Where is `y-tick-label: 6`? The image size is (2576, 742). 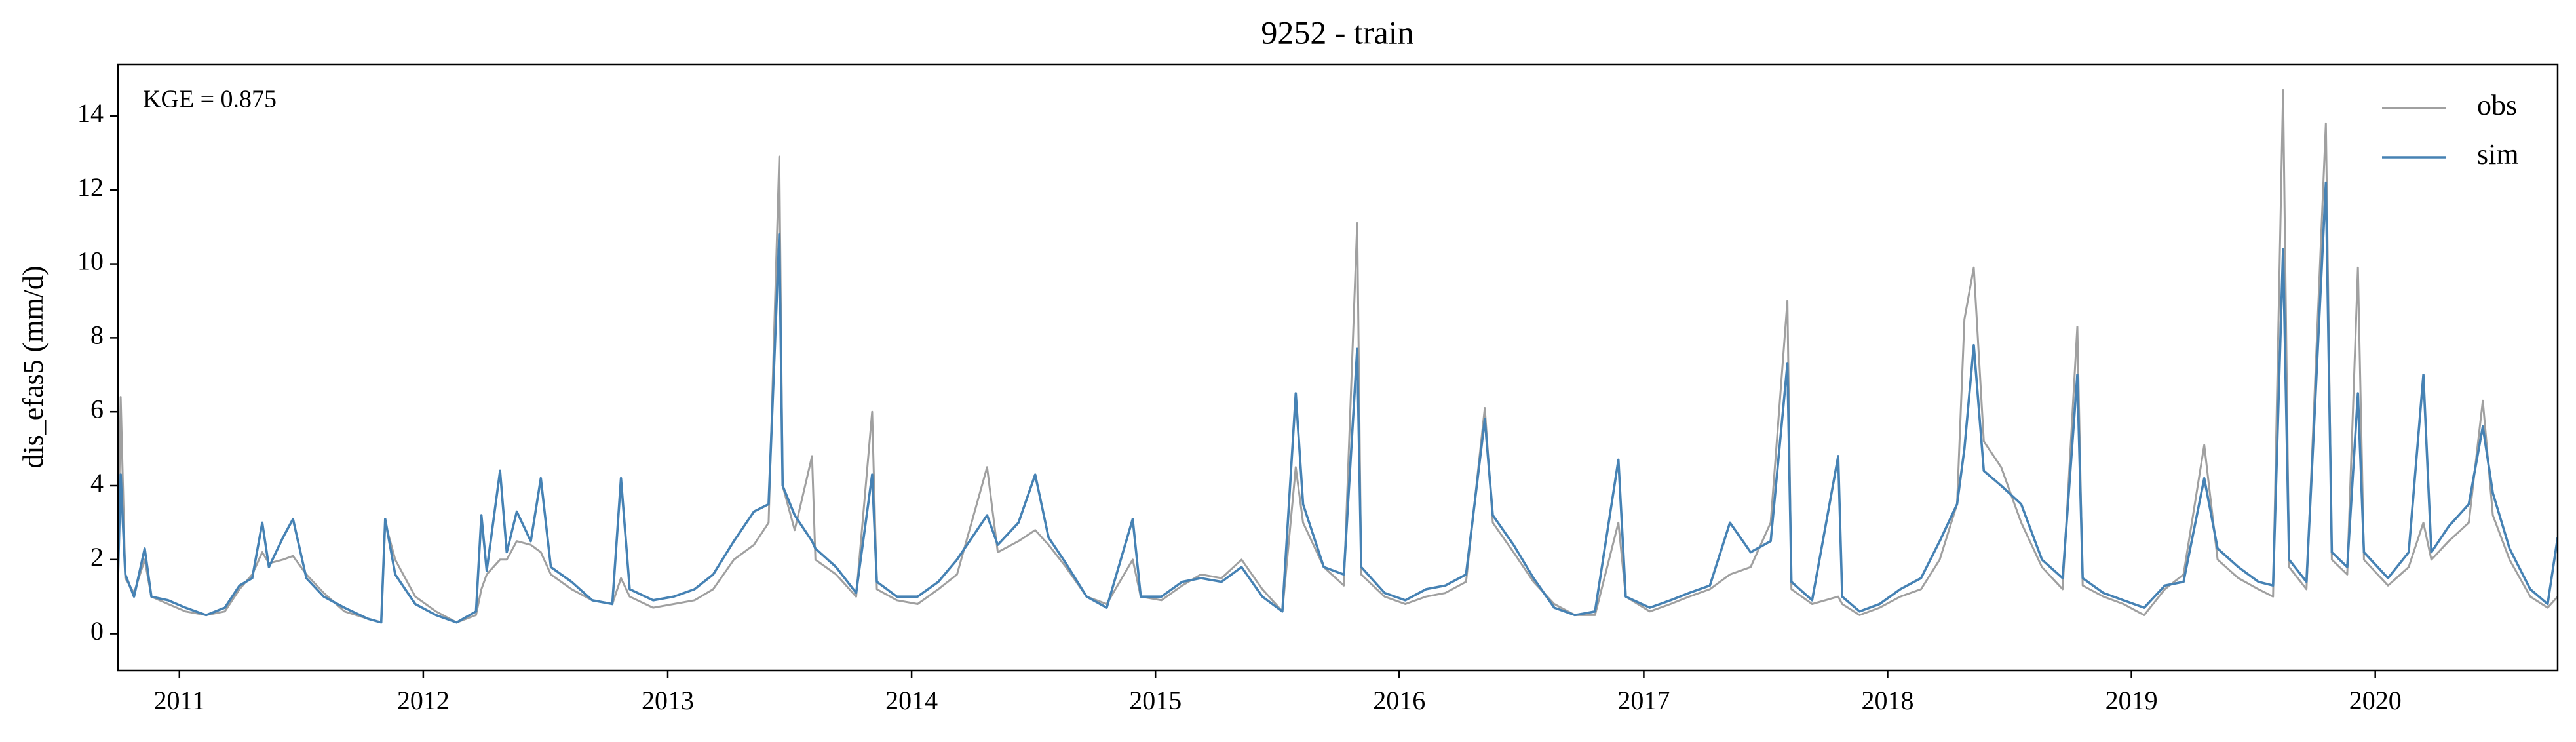 y-tick-label: 6 is located at coordinates (97, 408).